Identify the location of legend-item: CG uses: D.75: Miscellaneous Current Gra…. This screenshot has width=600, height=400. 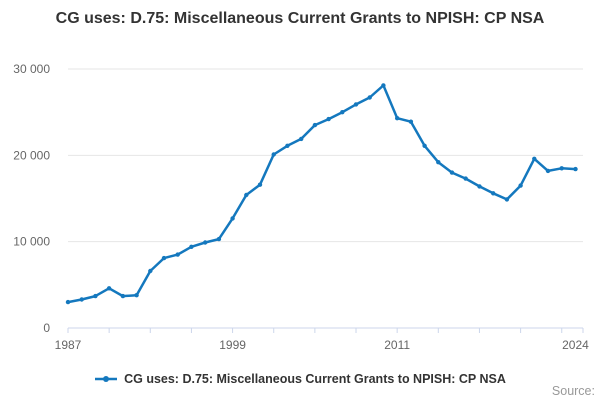
(300, 379).